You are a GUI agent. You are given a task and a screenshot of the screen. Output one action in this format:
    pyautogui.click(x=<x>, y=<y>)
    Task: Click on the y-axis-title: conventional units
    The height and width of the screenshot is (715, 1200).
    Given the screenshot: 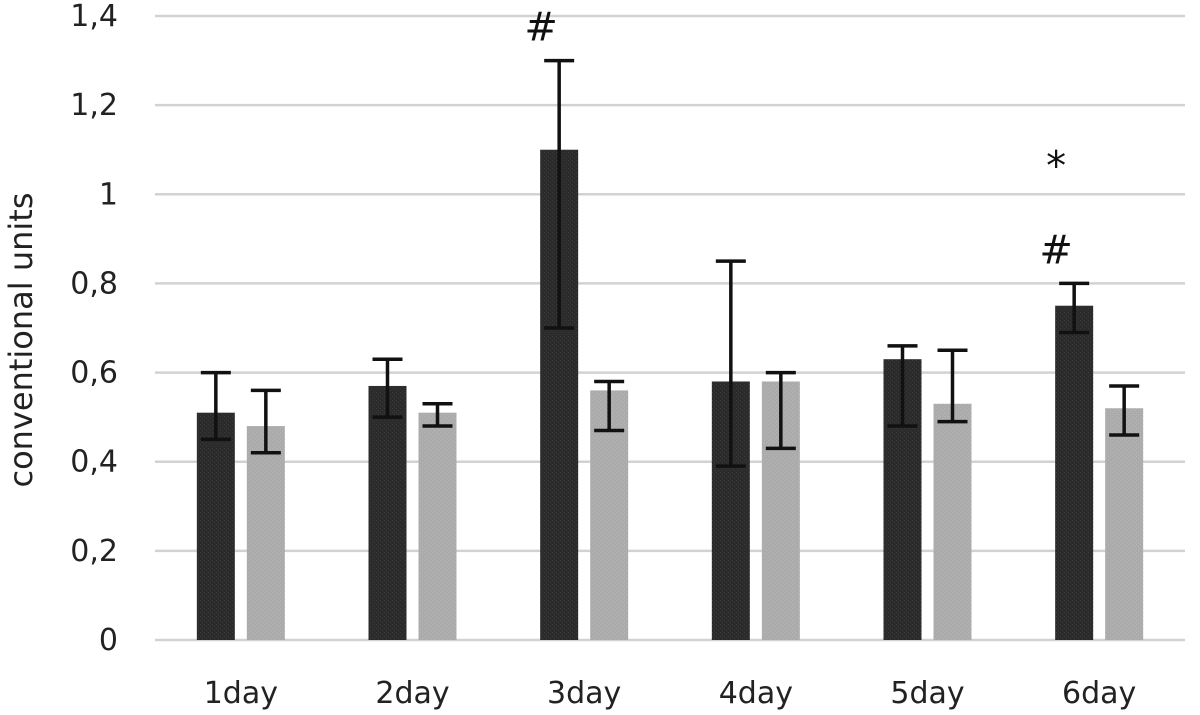 What is the action you would take?
    pyautogui.click(x=21, y=340)
    